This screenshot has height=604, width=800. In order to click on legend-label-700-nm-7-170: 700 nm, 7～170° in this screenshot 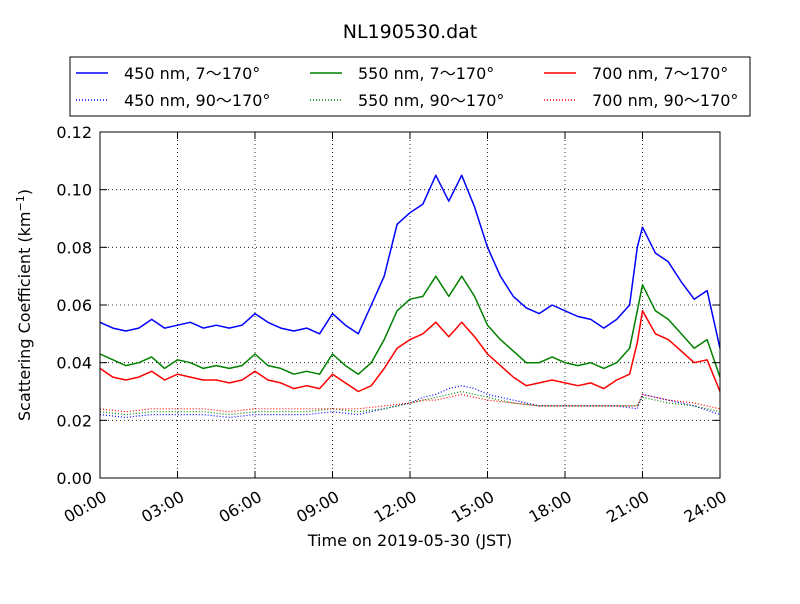, I will do `click(660, 73)`.